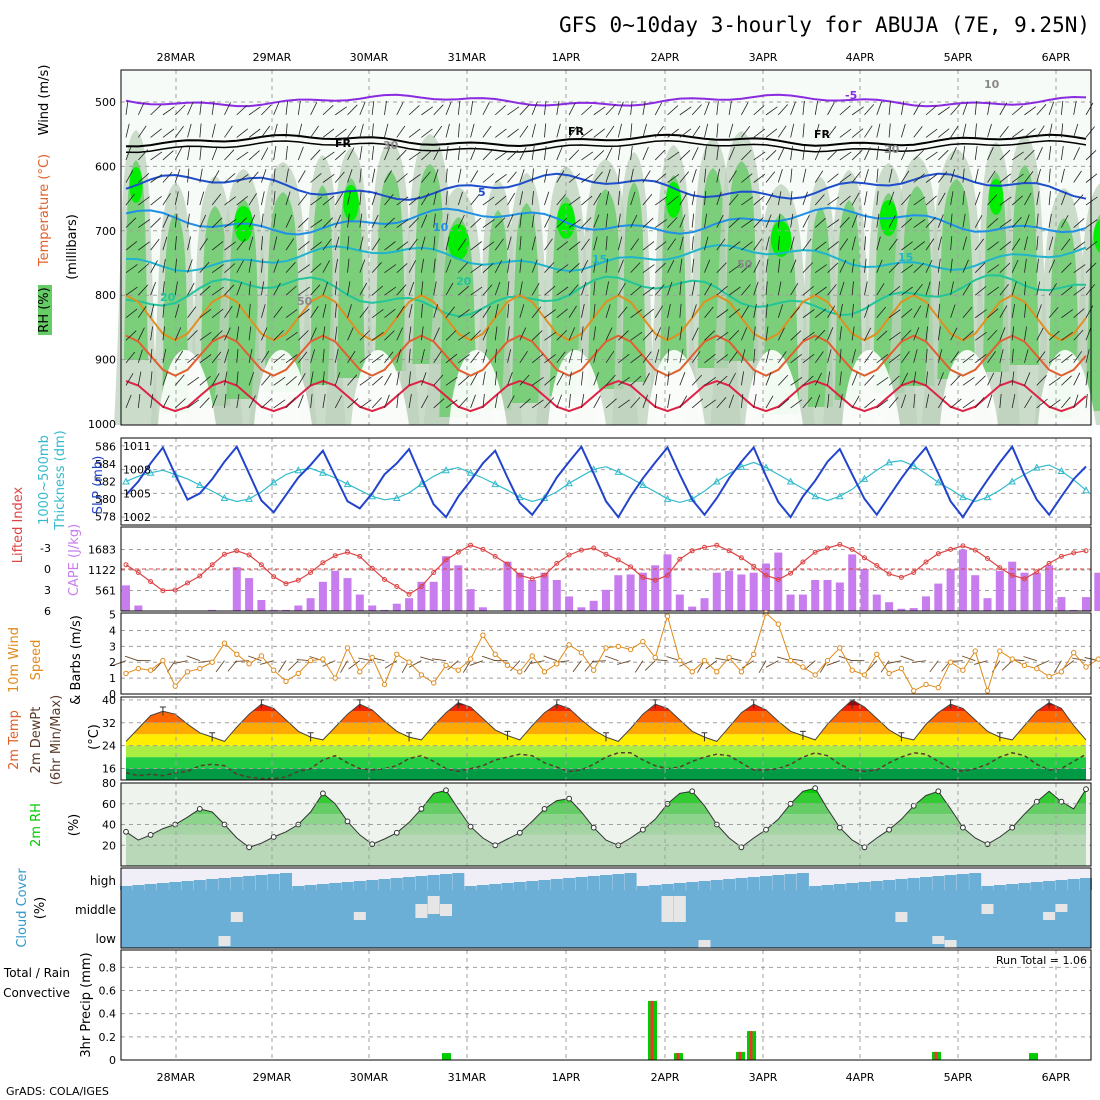 This screenshot has width=1100, height=1100. Describe the element at coordinates (105, 231) in the screenshot. I see `pressure-tick: 700` at that location.